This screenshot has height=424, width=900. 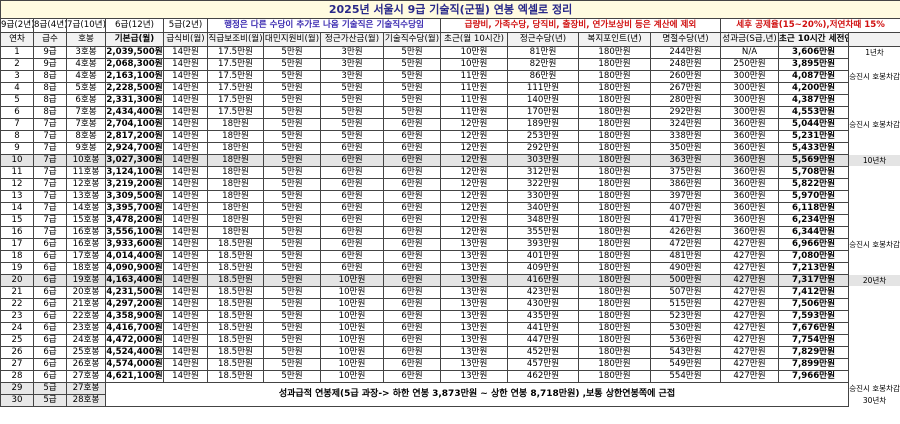 I want to click on cell: 18.5만원, so click(x=235, y=280).